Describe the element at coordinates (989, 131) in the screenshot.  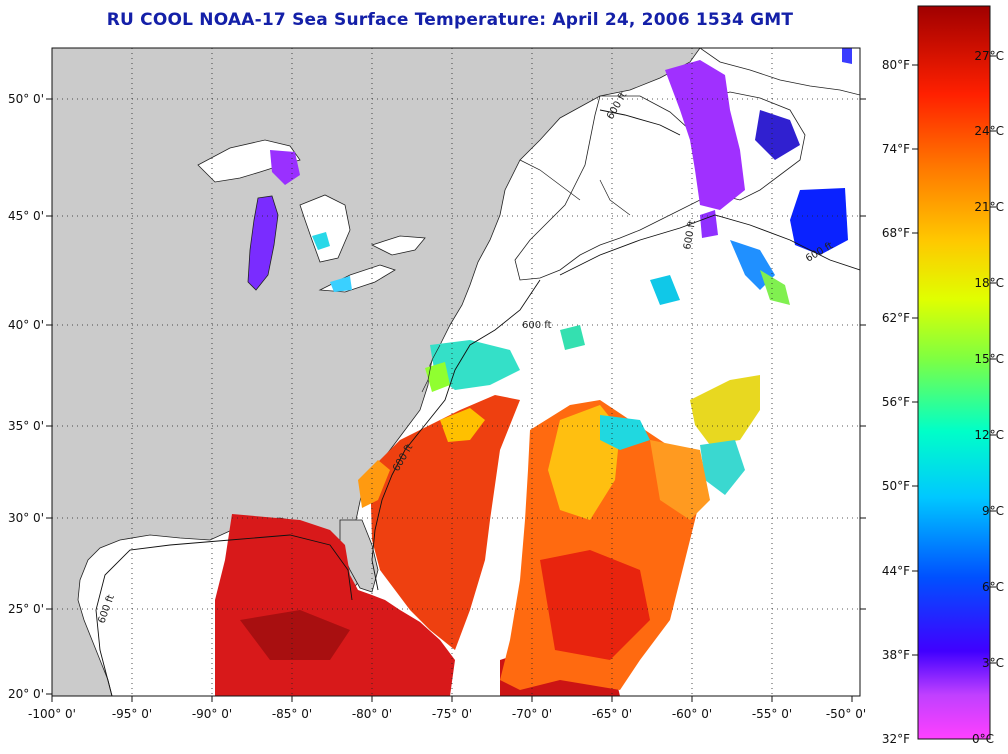
I see `celsius-label: 24°C` at that location.